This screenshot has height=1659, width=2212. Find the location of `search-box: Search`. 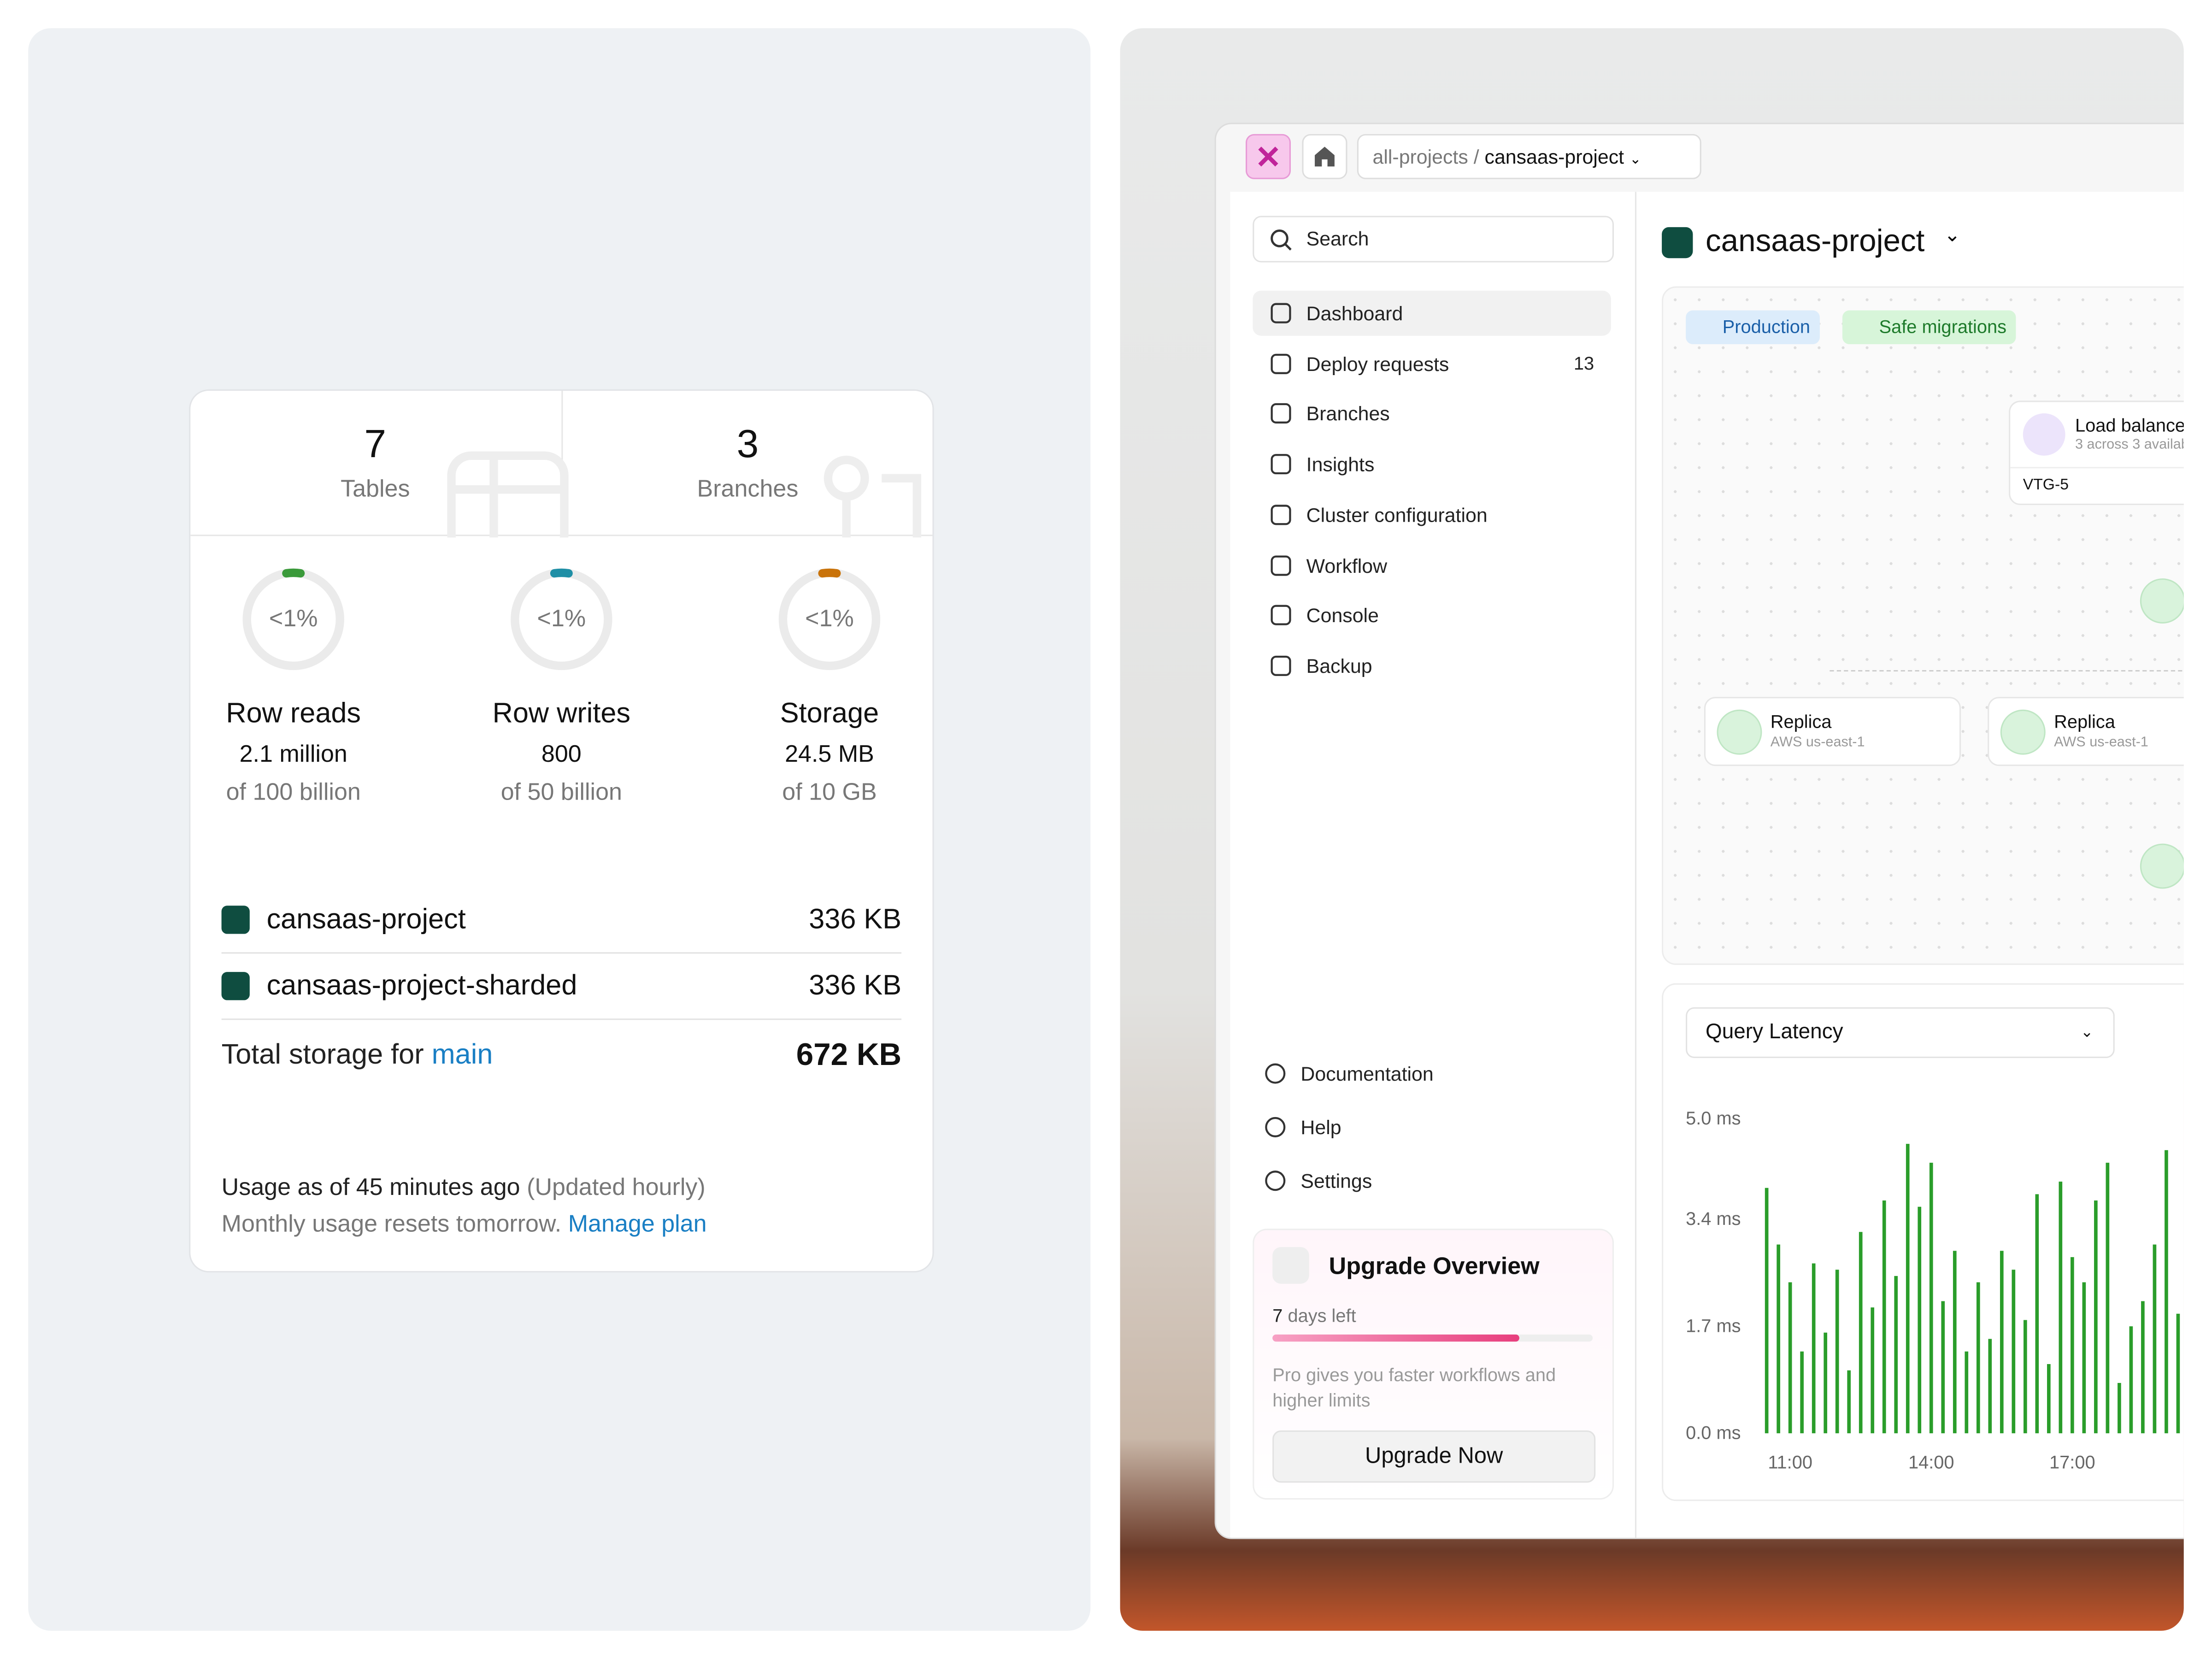

search-box: Search is located at coordinates (1433, 239).